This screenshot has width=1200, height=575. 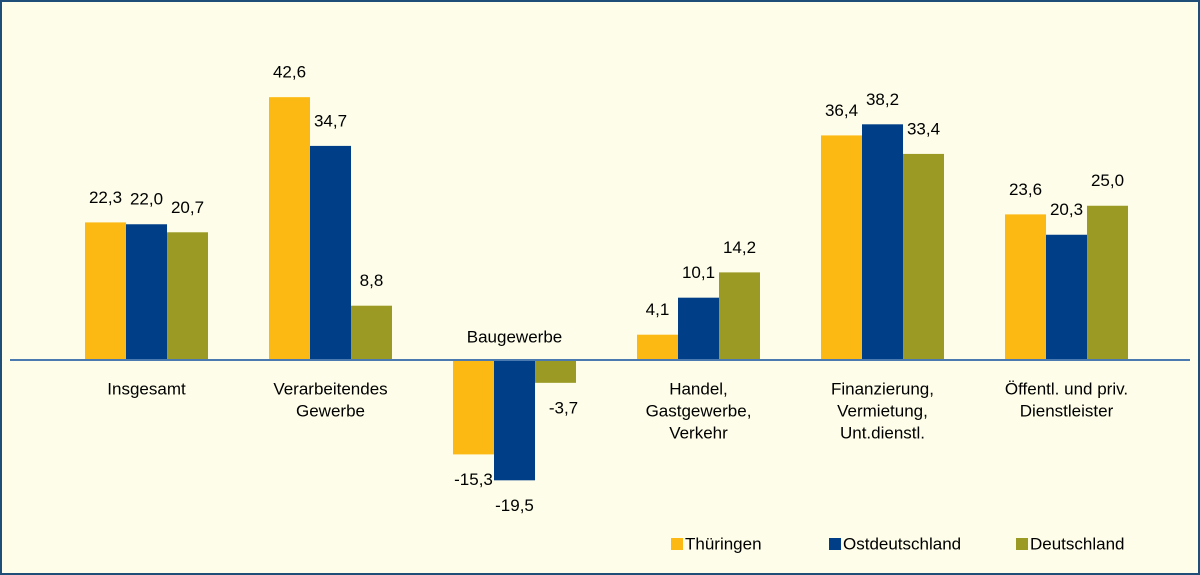 What do you see at coordinates (514, 336) in the screenshot?
I see `category-label: Baugewerbe` at bounding box center [514, 336].